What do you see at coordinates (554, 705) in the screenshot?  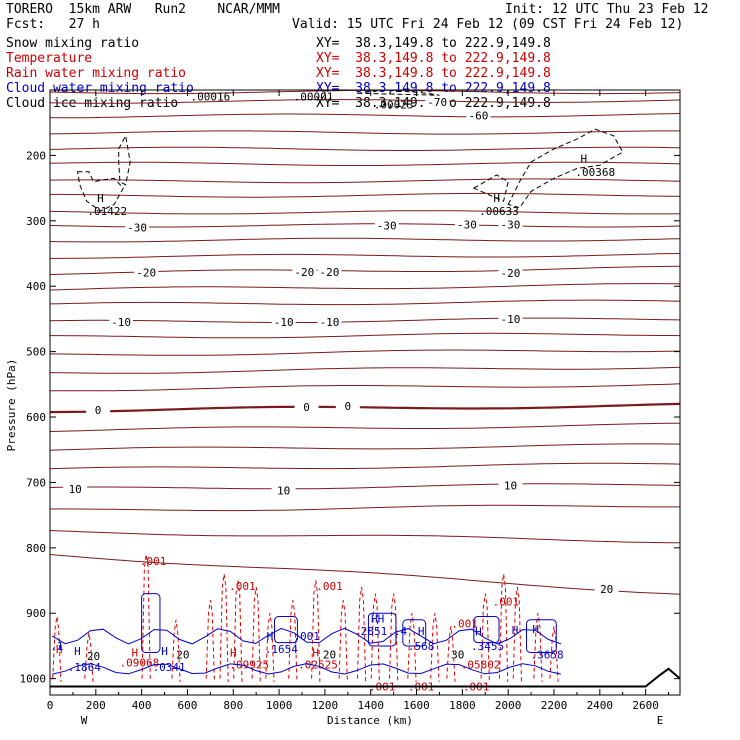 I see `x-tick-label: 2200` at bounding box center [554, 705].